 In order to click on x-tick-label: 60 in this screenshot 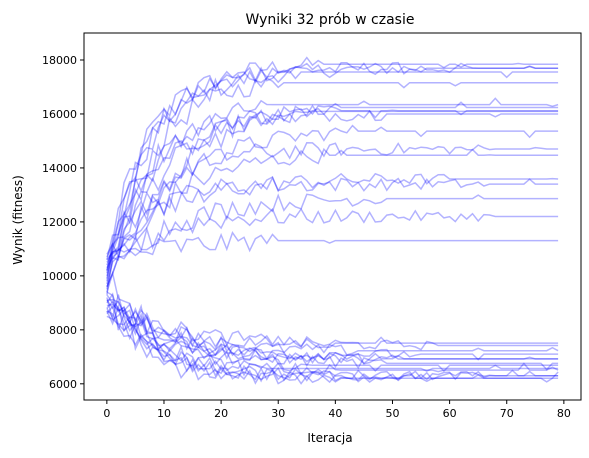, I will do `click(450, 413)`.